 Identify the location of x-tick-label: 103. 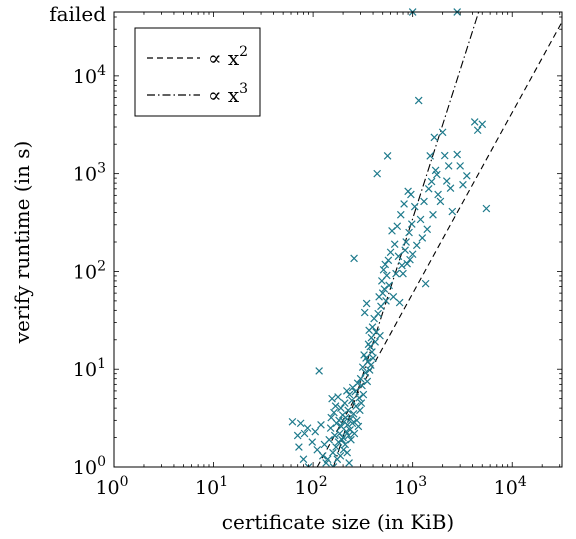
(410, 486).